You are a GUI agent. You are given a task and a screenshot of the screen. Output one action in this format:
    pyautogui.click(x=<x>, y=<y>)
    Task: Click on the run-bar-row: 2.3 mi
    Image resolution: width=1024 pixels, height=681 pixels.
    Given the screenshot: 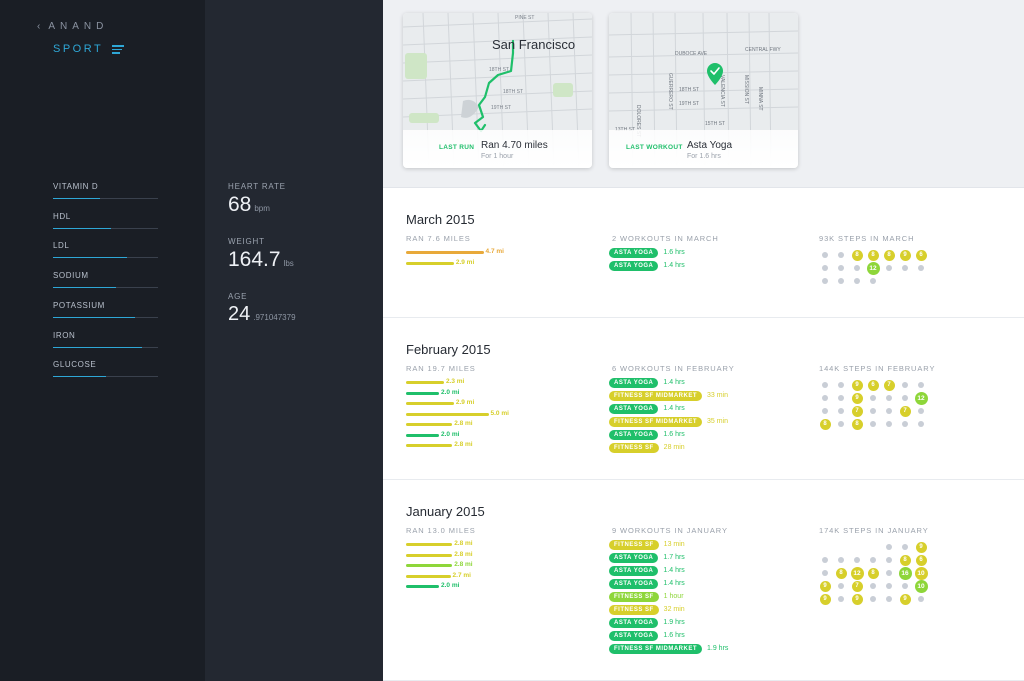 What is the action you would take?
    pyautogui.click(x=466, y=383)
    